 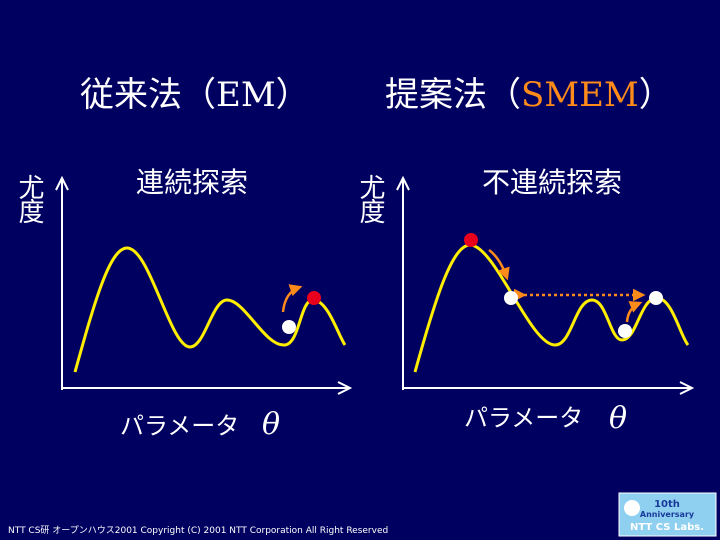 I want to click on logo-mark, so click(x=632, y=508).